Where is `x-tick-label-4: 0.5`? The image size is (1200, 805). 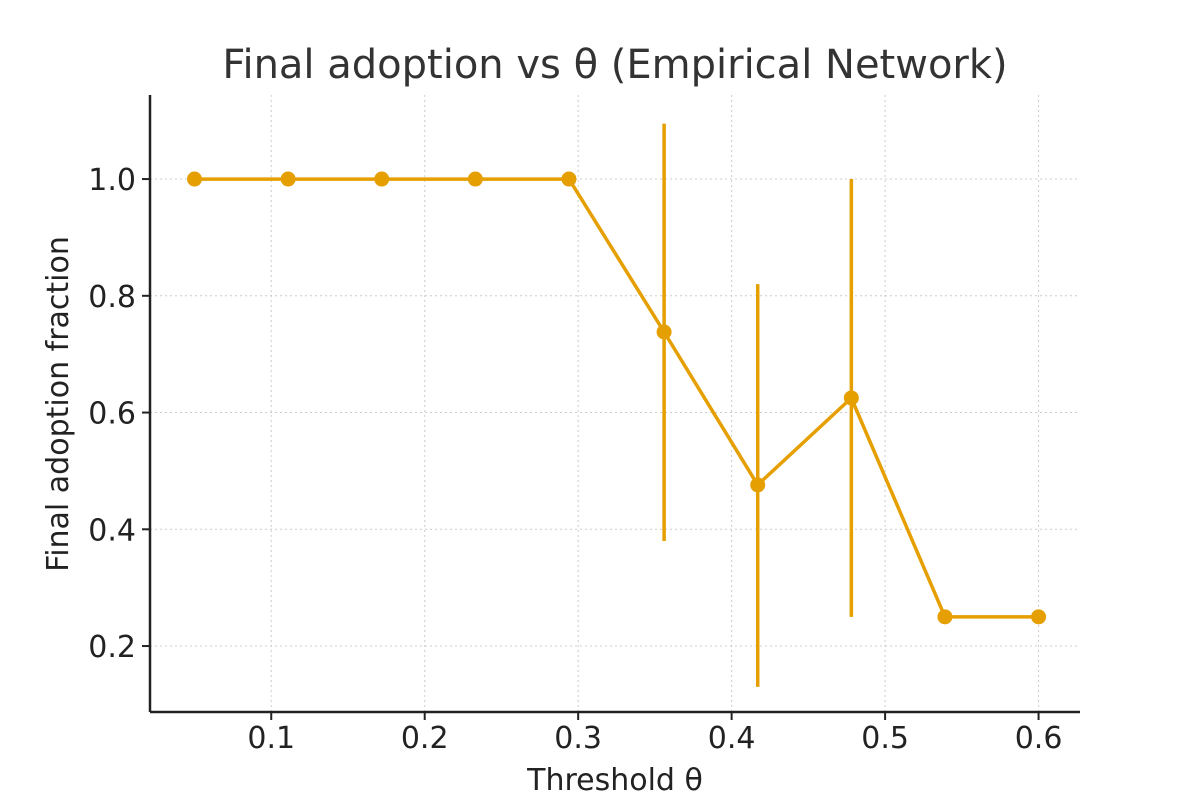 x-tick-label-4: 0.5 is located at coordinates (885, 738).